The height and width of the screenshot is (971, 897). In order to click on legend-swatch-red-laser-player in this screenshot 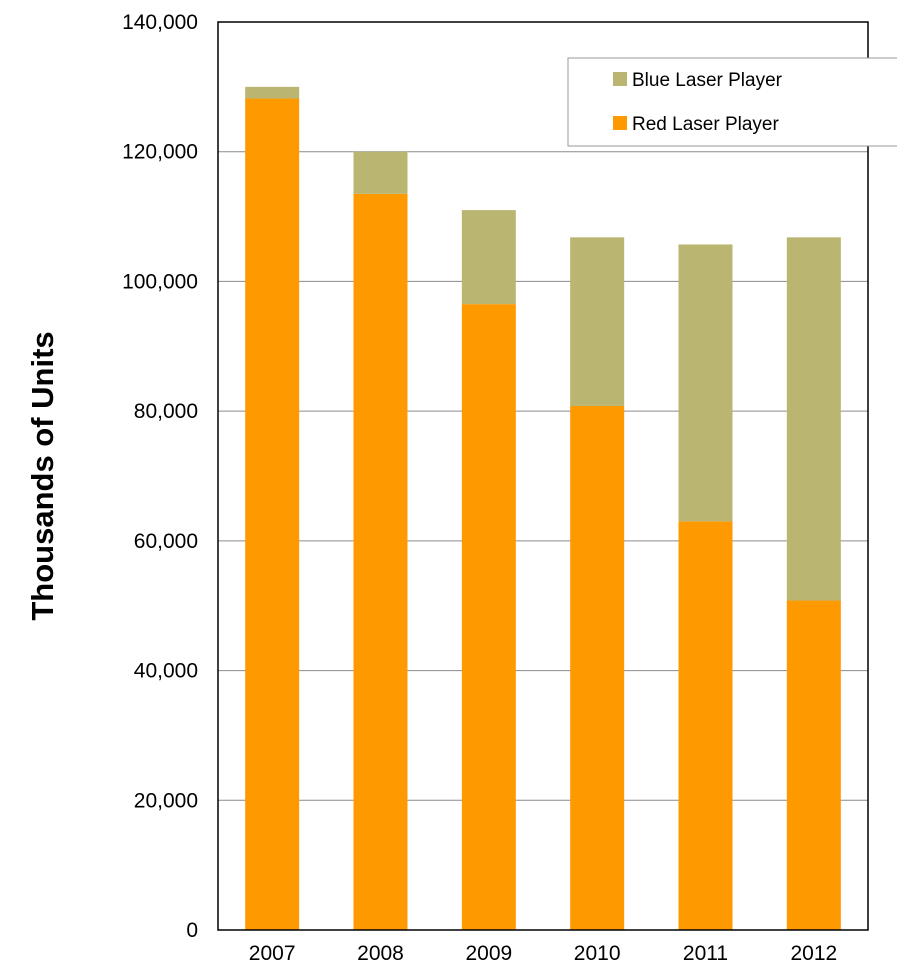, I will do `click(620, 123)`.